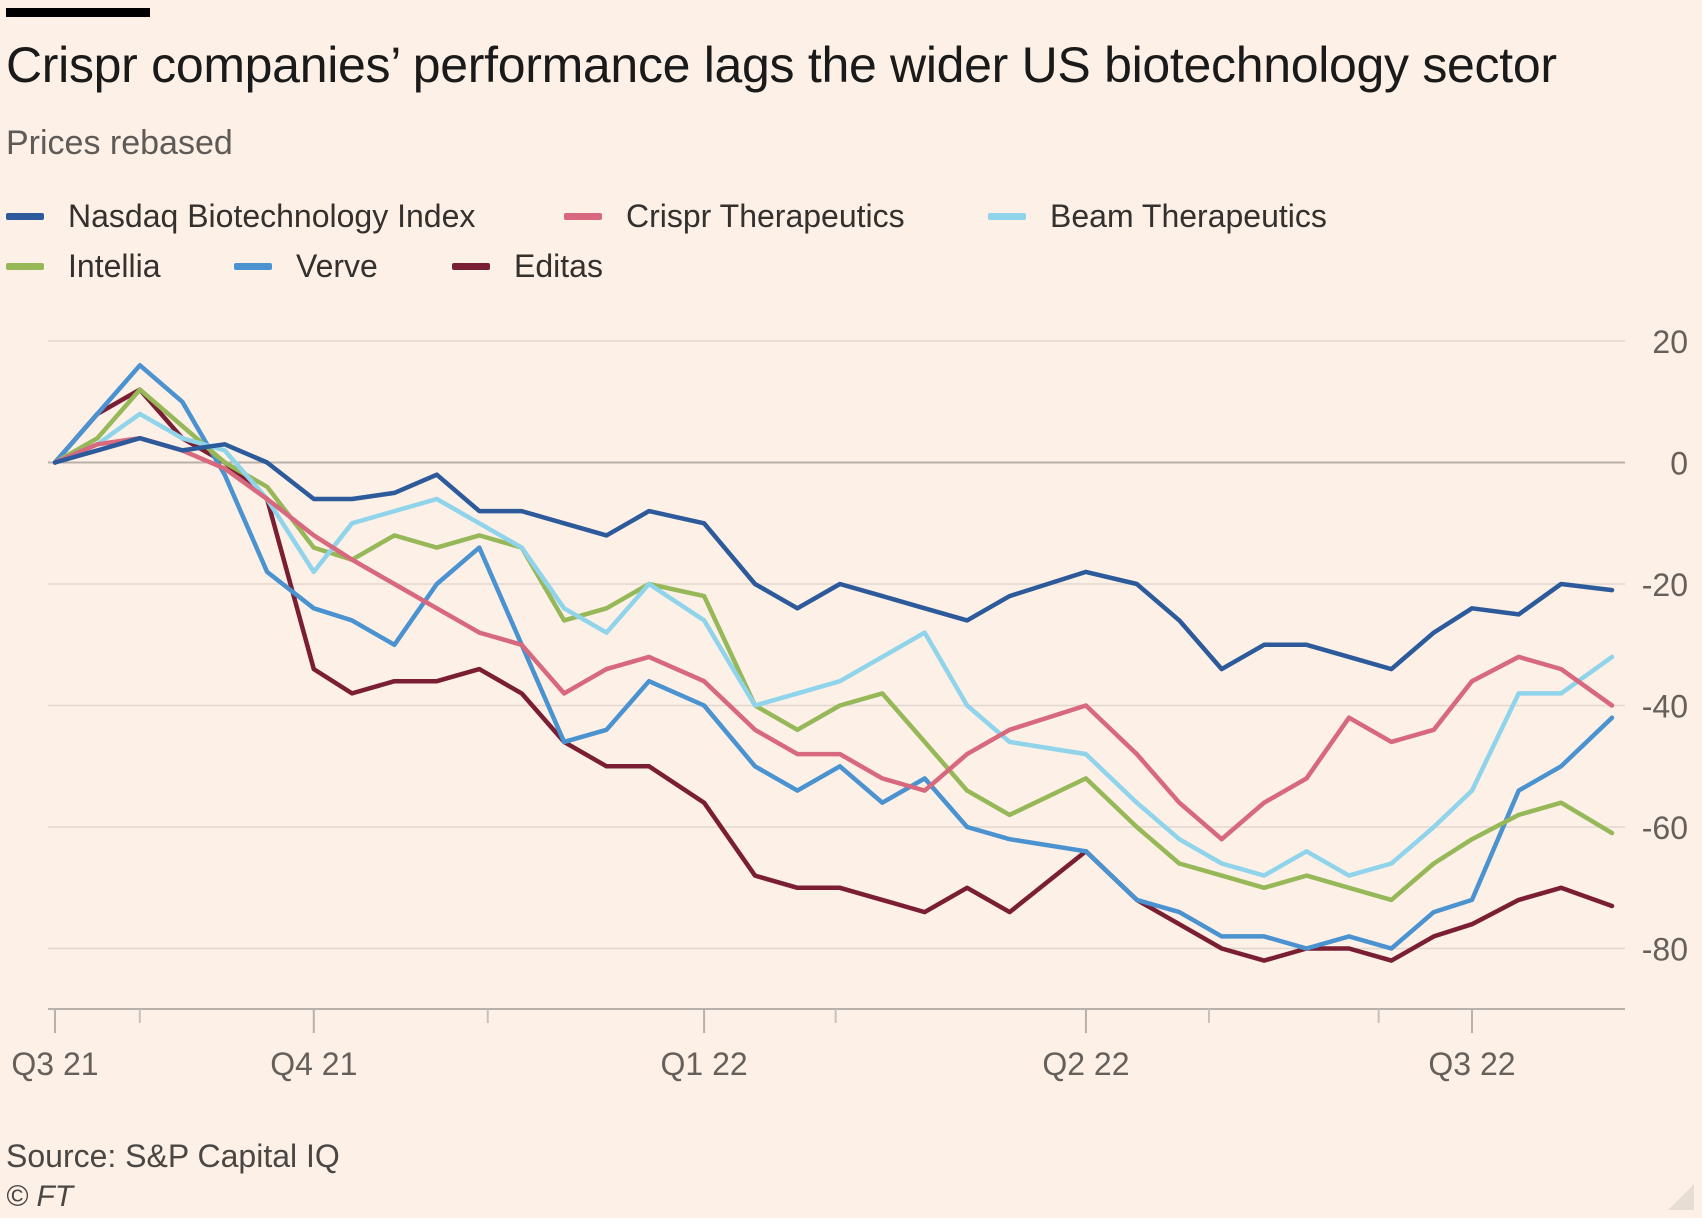 The width and height of the screenshot is (1702, 1218). What do you see at coordinates (558, 266) in the screenshot?
I see `legend-label: Editas` at bounding box center [558, 266].